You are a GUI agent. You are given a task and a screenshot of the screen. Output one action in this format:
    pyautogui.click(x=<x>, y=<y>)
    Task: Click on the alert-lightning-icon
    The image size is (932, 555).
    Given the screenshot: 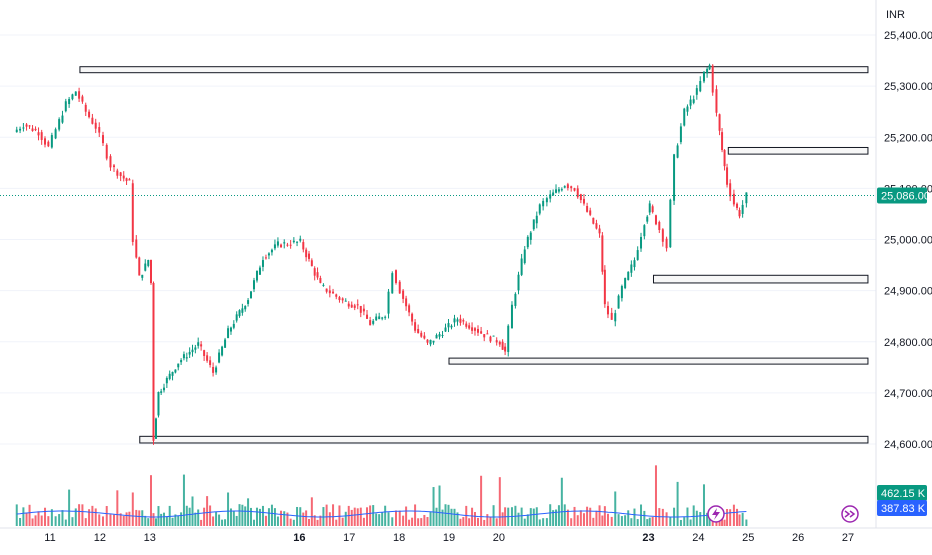 What is the action you would take?
    pyautogui.click(x=716, y=514)
    